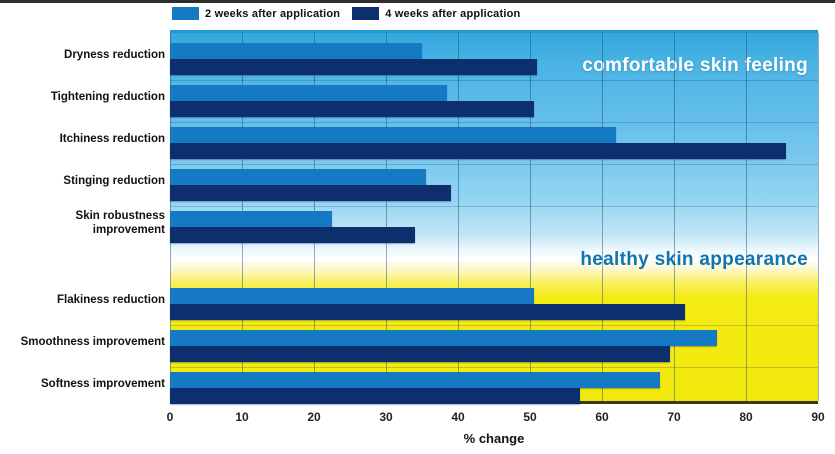 This screenshot has width=835, height=454. I want to click on bar-itchiness-reduction-2-weeks, so click(393, 135).